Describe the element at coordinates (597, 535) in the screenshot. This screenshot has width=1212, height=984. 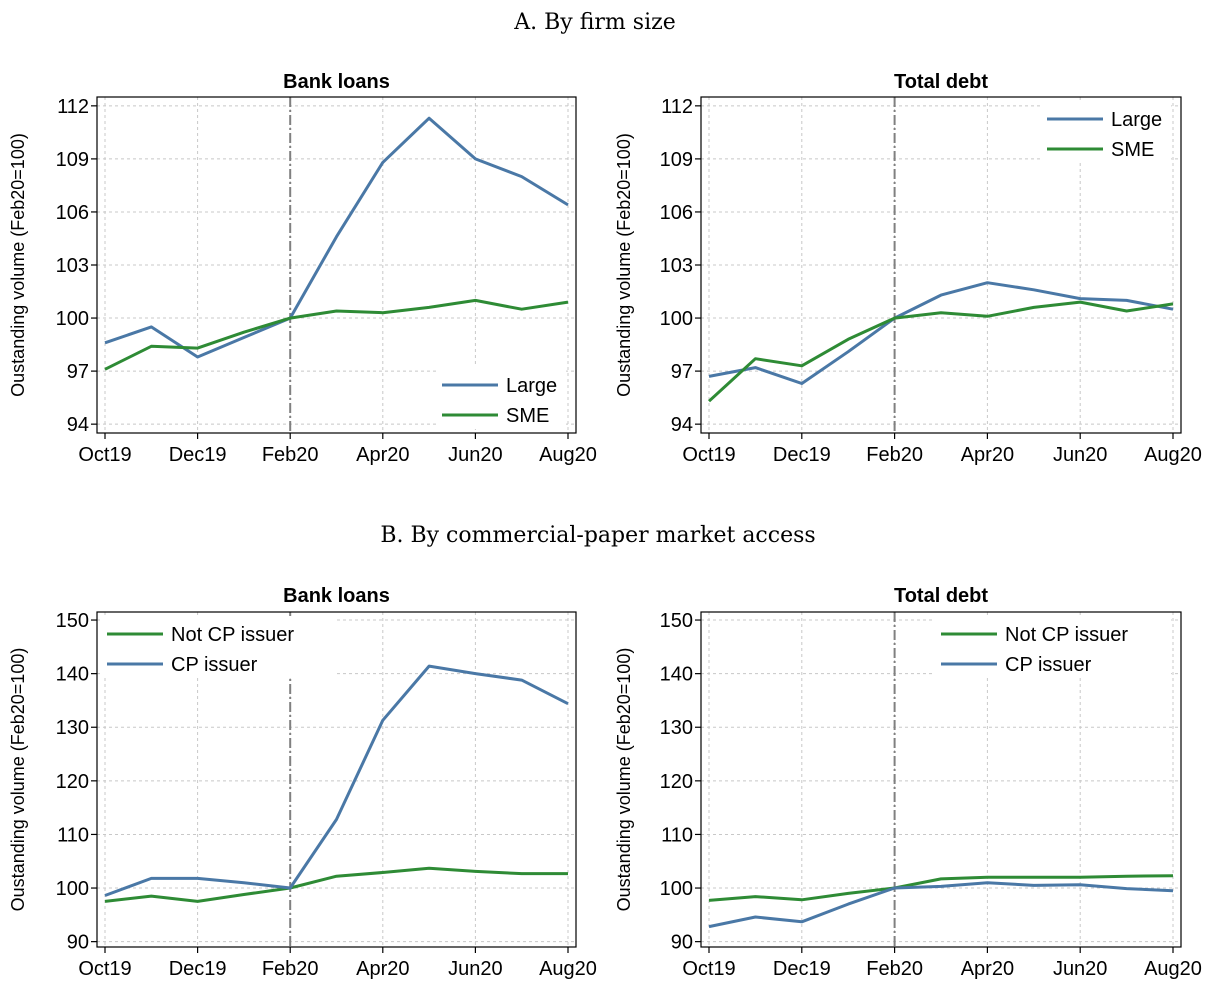
I see `section-title-b: B. By commercial-paper market access` at that location.